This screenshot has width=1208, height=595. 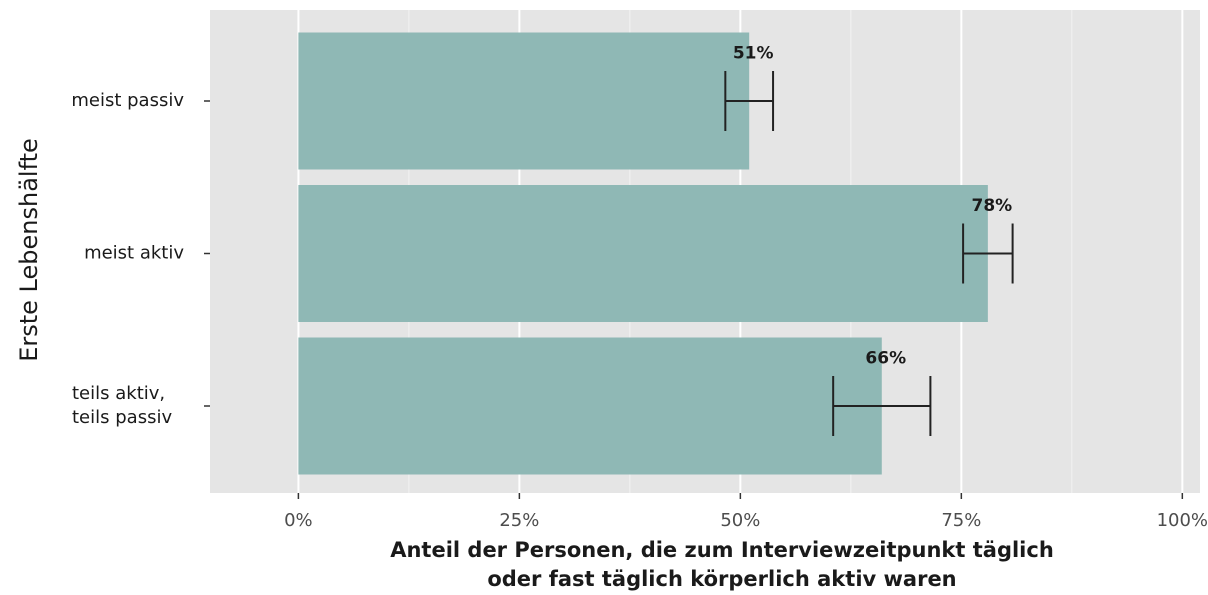 What do you see at coordinates (29, 250) in the screenshot?
I see `y-axis-label: Erste Lebenshälfte` at bounding box center [29, 250].